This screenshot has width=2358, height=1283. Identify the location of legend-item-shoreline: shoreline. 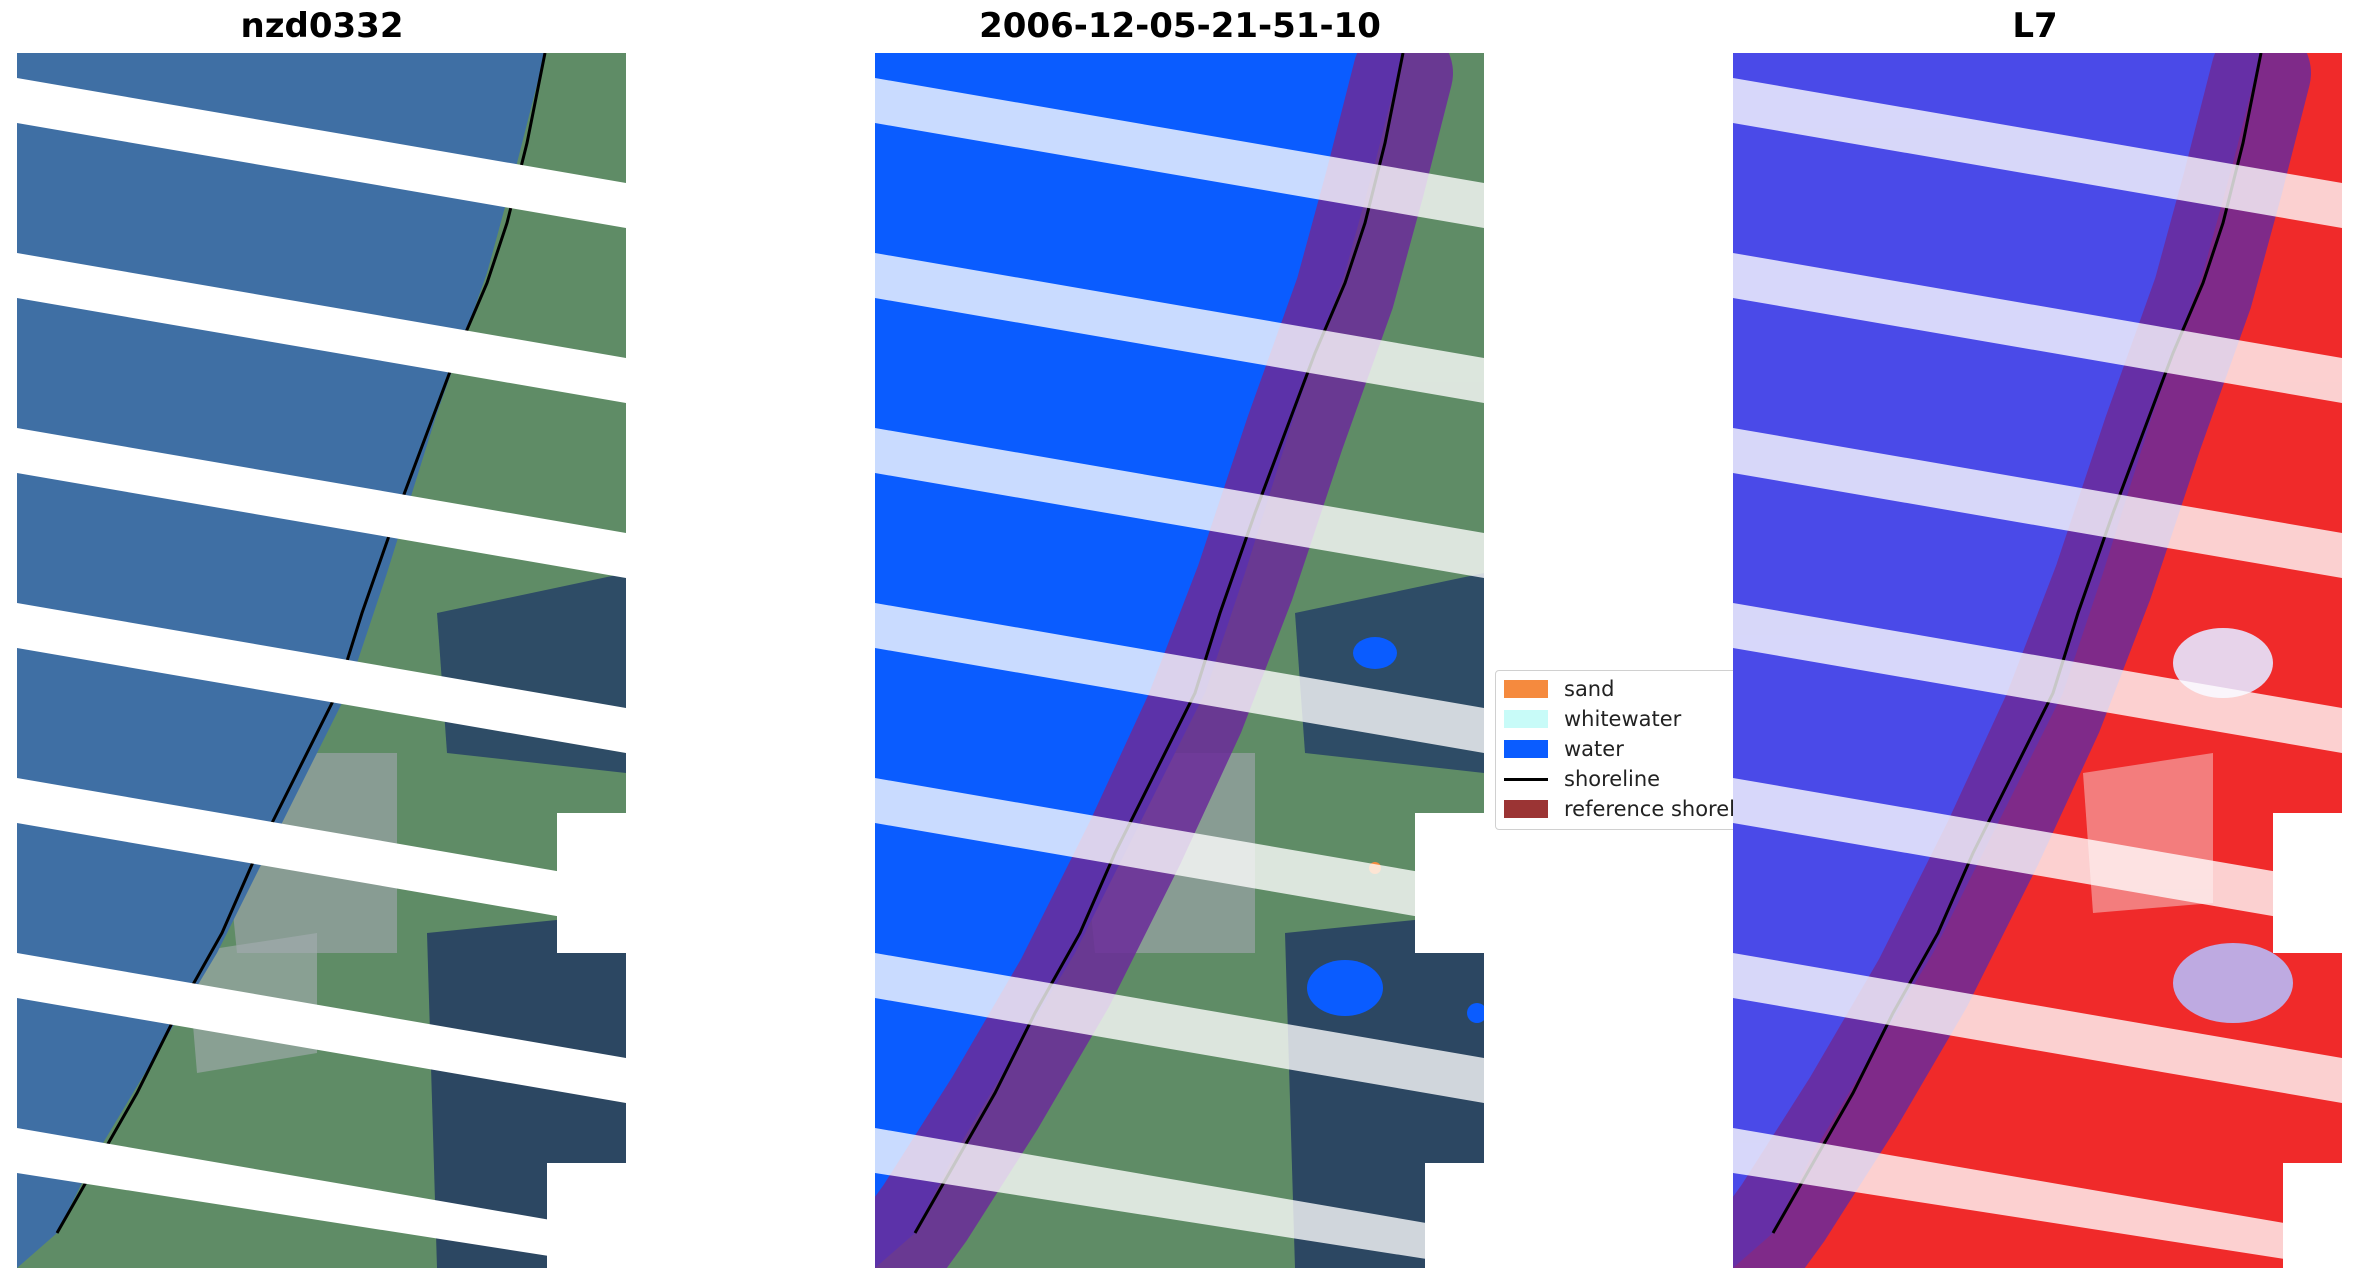
(1582, 779).